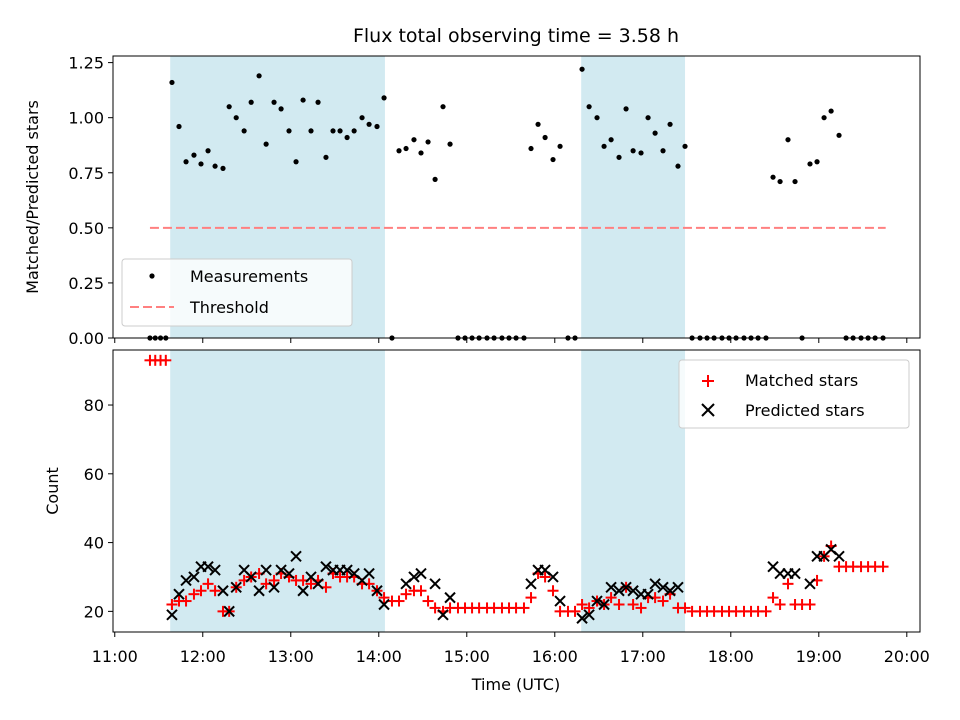 Image resolution: width=960 pixels, height=720 pixels. Describe the element at coordinates (90, 201) in the screenshot. I see `top-y-ticks: 0.00 0.25 0.50 0.75 1.00 1.25` at that location.